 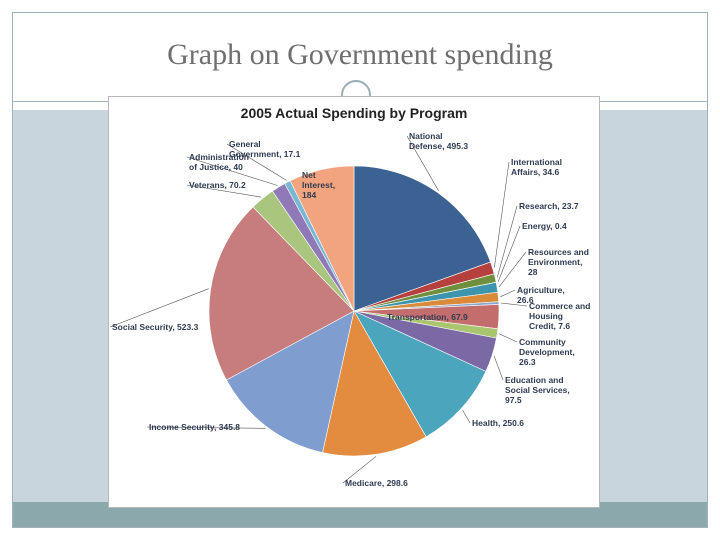 I want to click on leader-line-social-security, so click(x=159, y=308).